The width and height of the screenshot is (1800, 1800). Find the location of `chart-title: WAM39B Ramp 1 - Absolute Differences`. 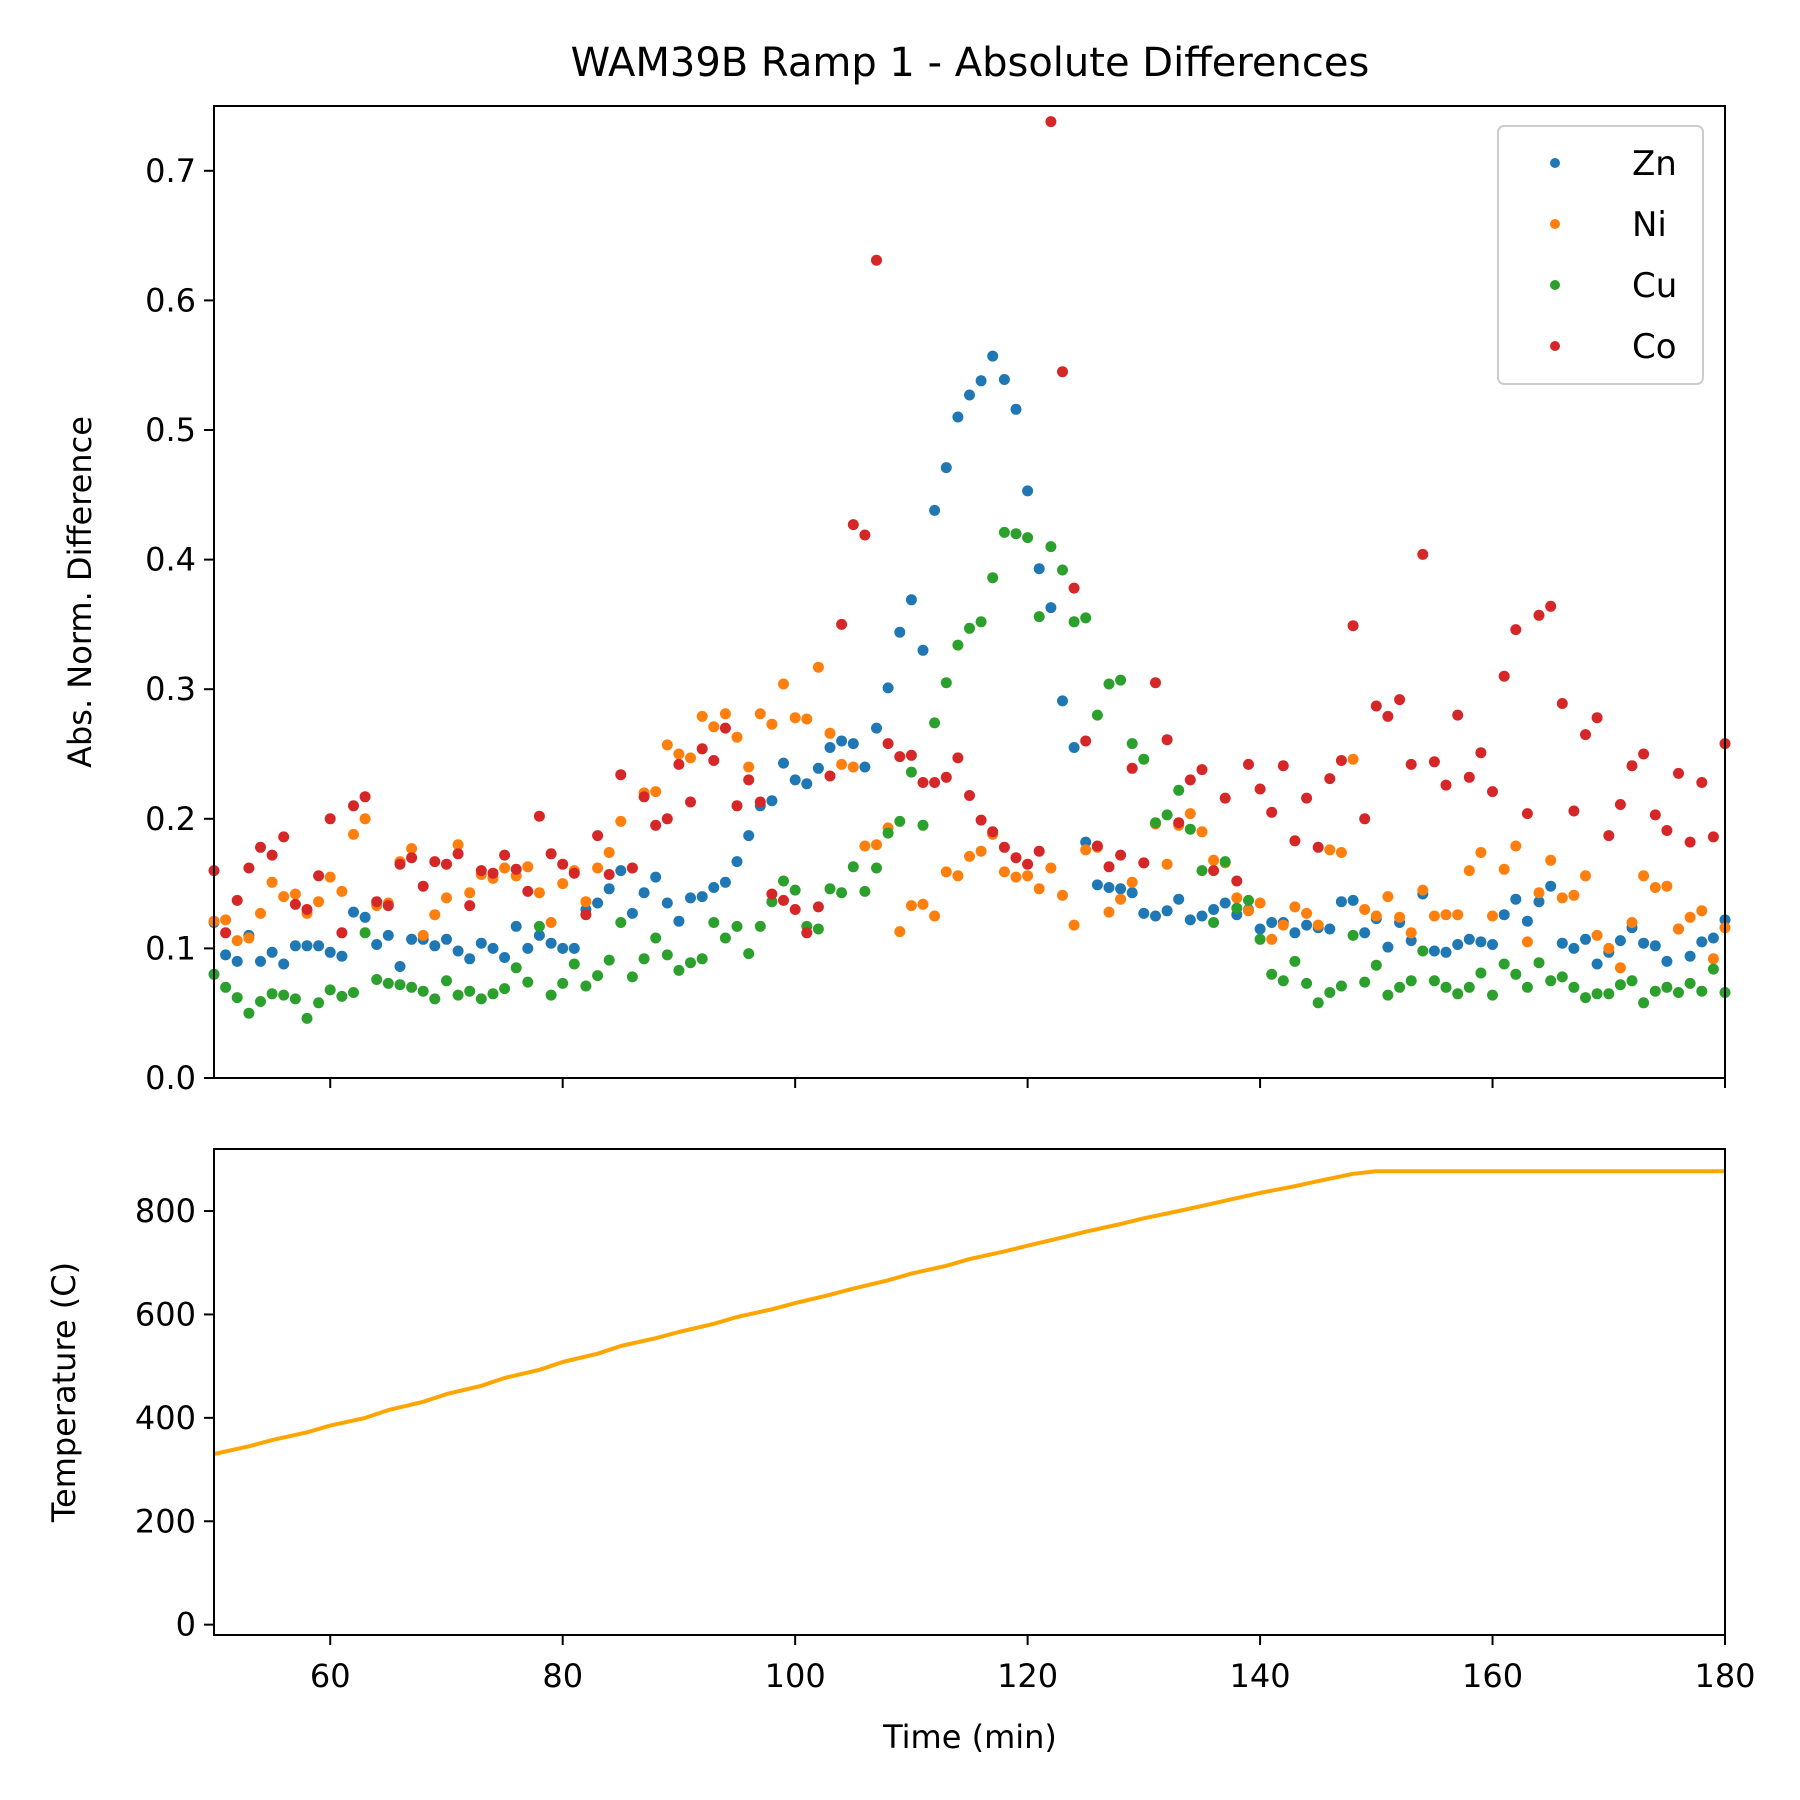

chart-title: WAM39B Ramp 1 - Absolute Differences is located at coordinates (970, 63).